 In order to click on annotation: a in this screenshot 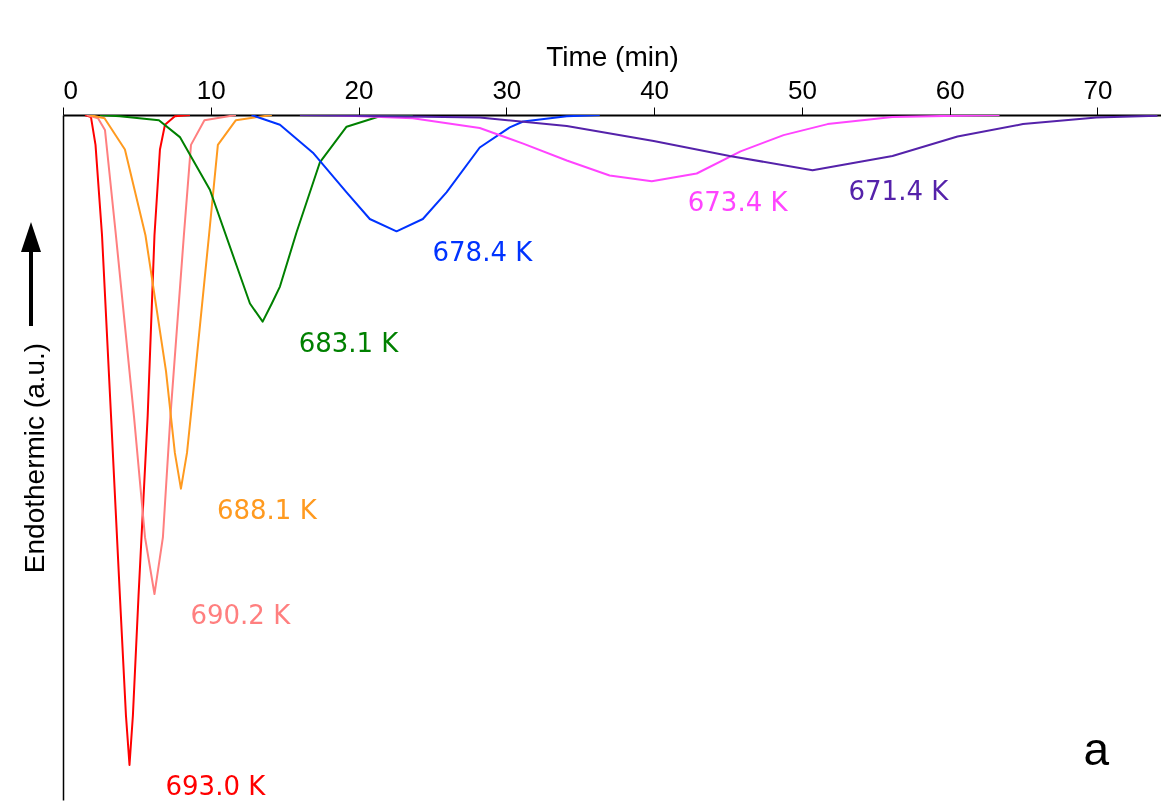, I will do `click(1096, 749)`.